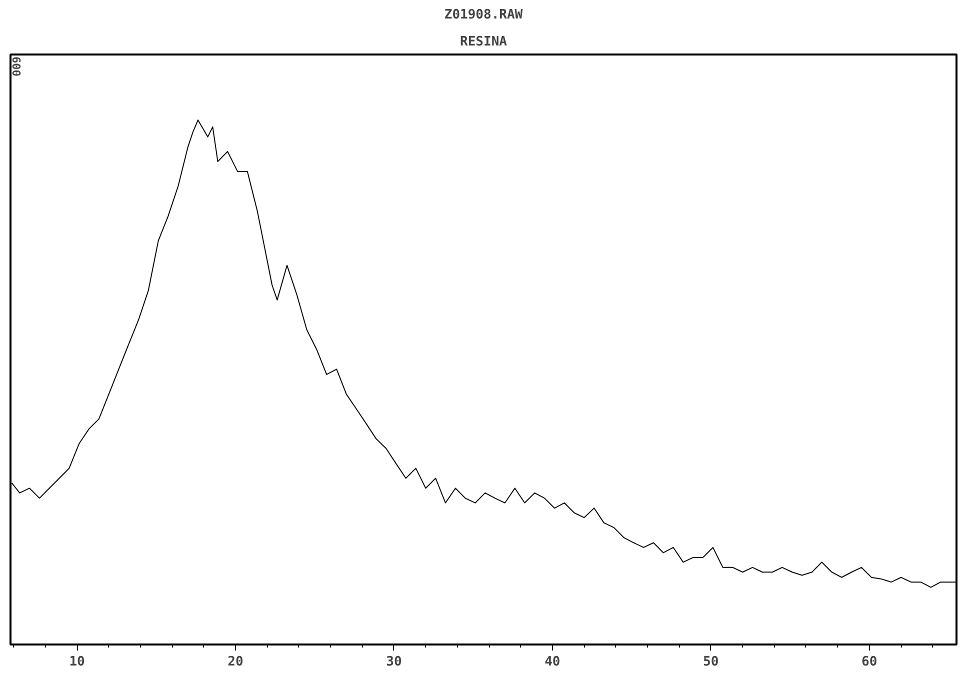 This screenshot has height=673, width=967. I want to click on x-tick-label: 10, so click(77, 662).